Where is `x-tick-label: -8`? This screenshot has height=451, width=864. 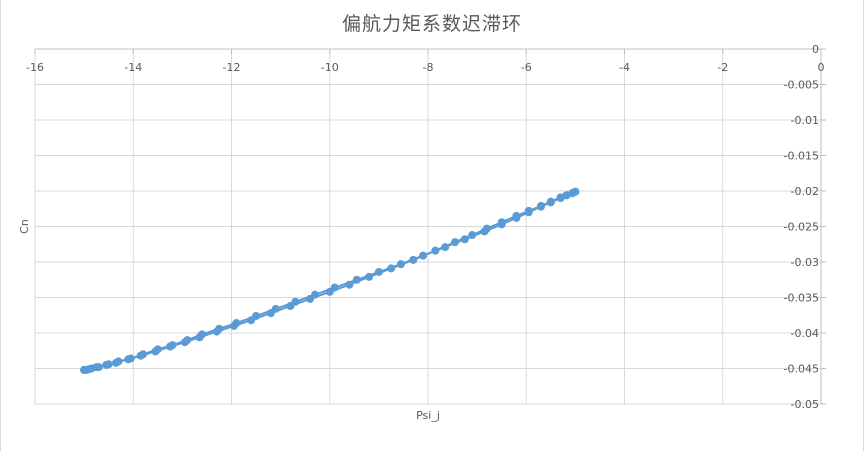
x-tick-label: -8 is located at coordinates (428, 67).